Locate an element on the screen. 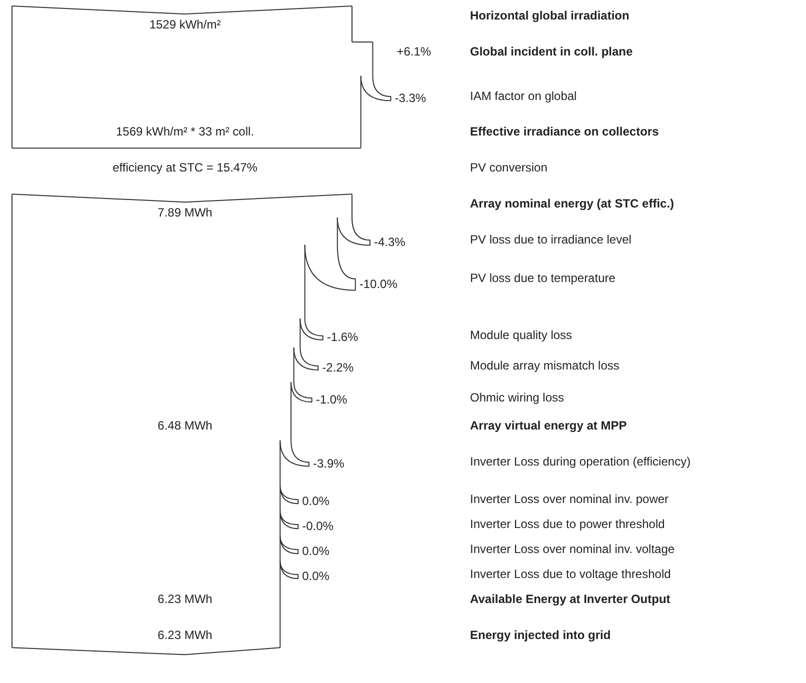  data-label: 6.48 MWh is located at coordinates (185, 425).